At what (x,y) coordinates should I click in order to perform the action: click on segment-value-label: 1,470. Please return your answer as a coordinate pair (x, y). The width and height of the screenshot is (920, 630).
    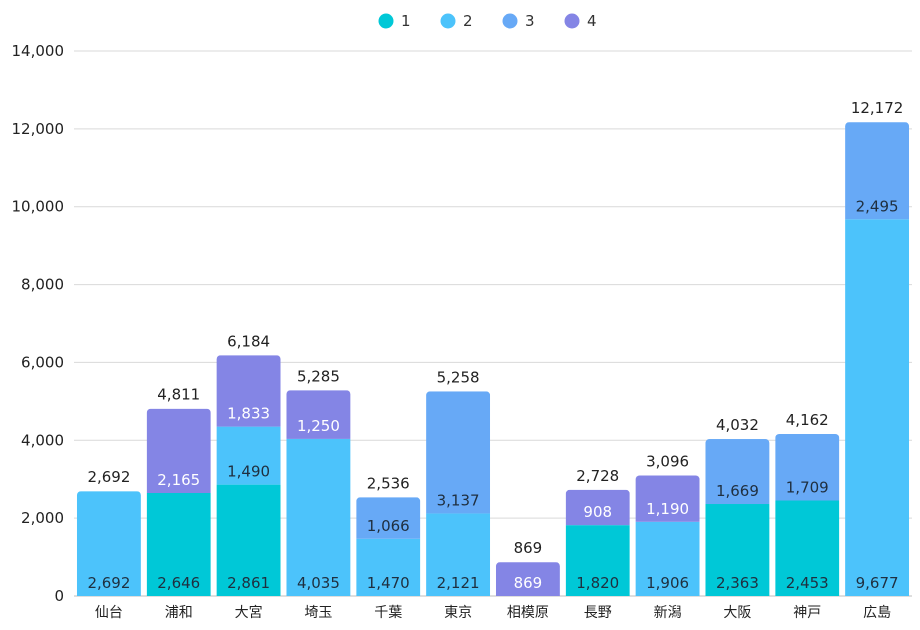
    Looking at the image, I should click on (388, 583).